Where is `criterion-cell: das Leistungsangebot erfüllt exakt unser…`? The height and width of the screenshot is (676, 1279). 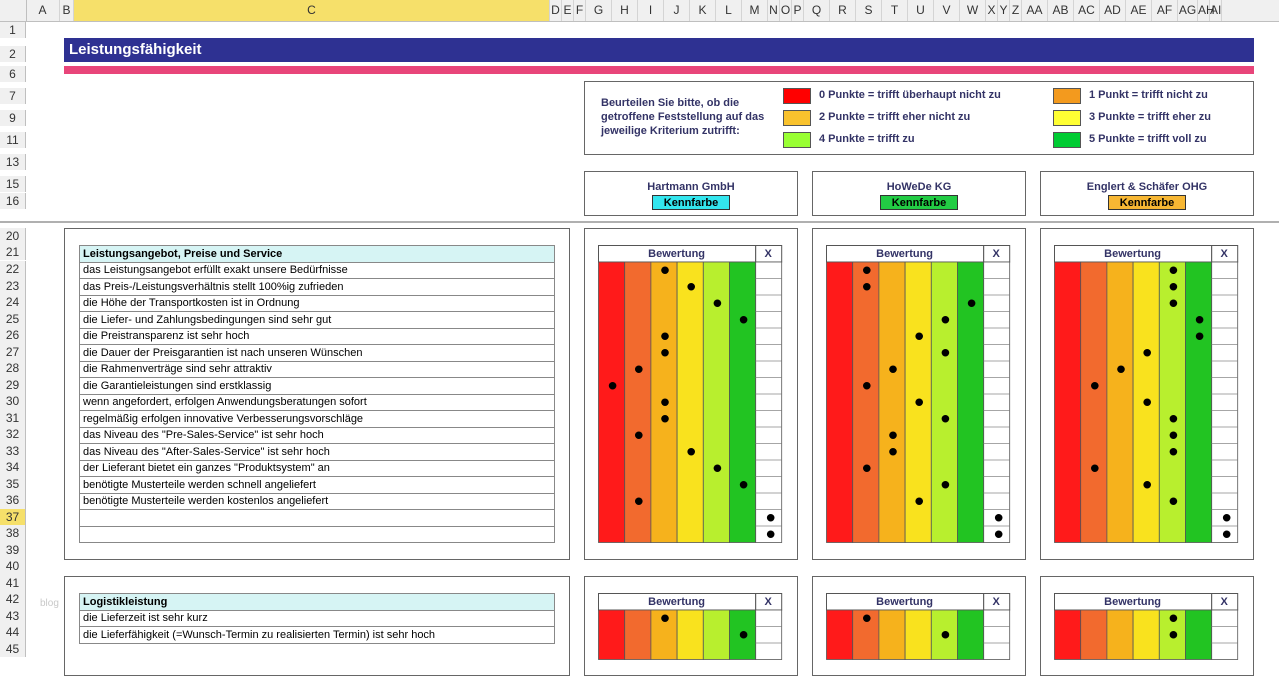 criterion-cell: das Leistungsangebot erfüllt exakt unser… is located at coordinates (317, 270).